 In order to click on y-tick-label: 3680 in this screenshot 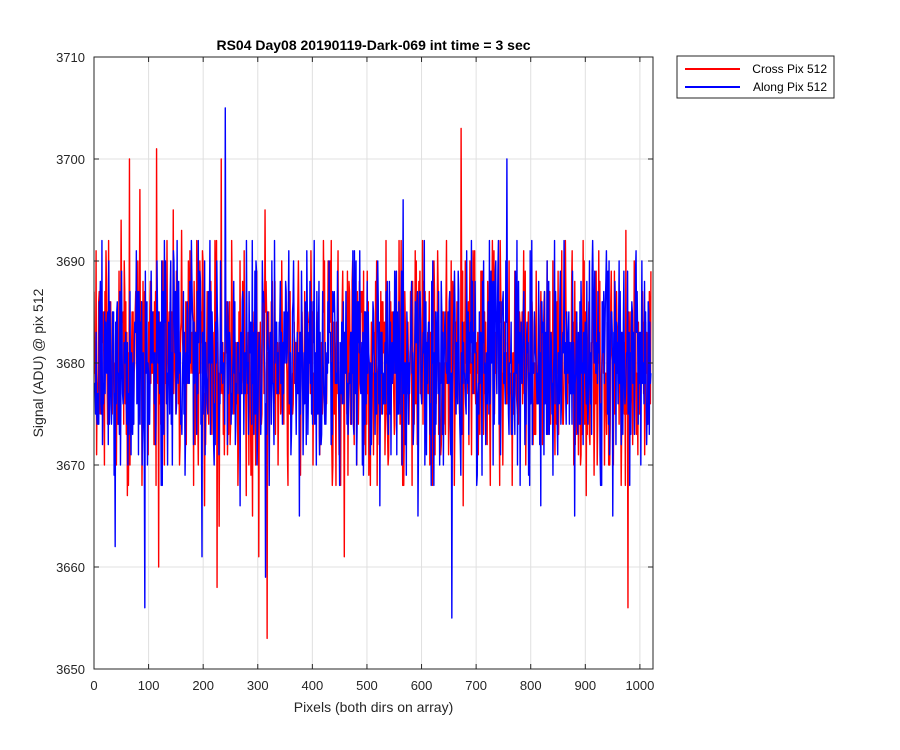, I will do `click(70, 363)`.